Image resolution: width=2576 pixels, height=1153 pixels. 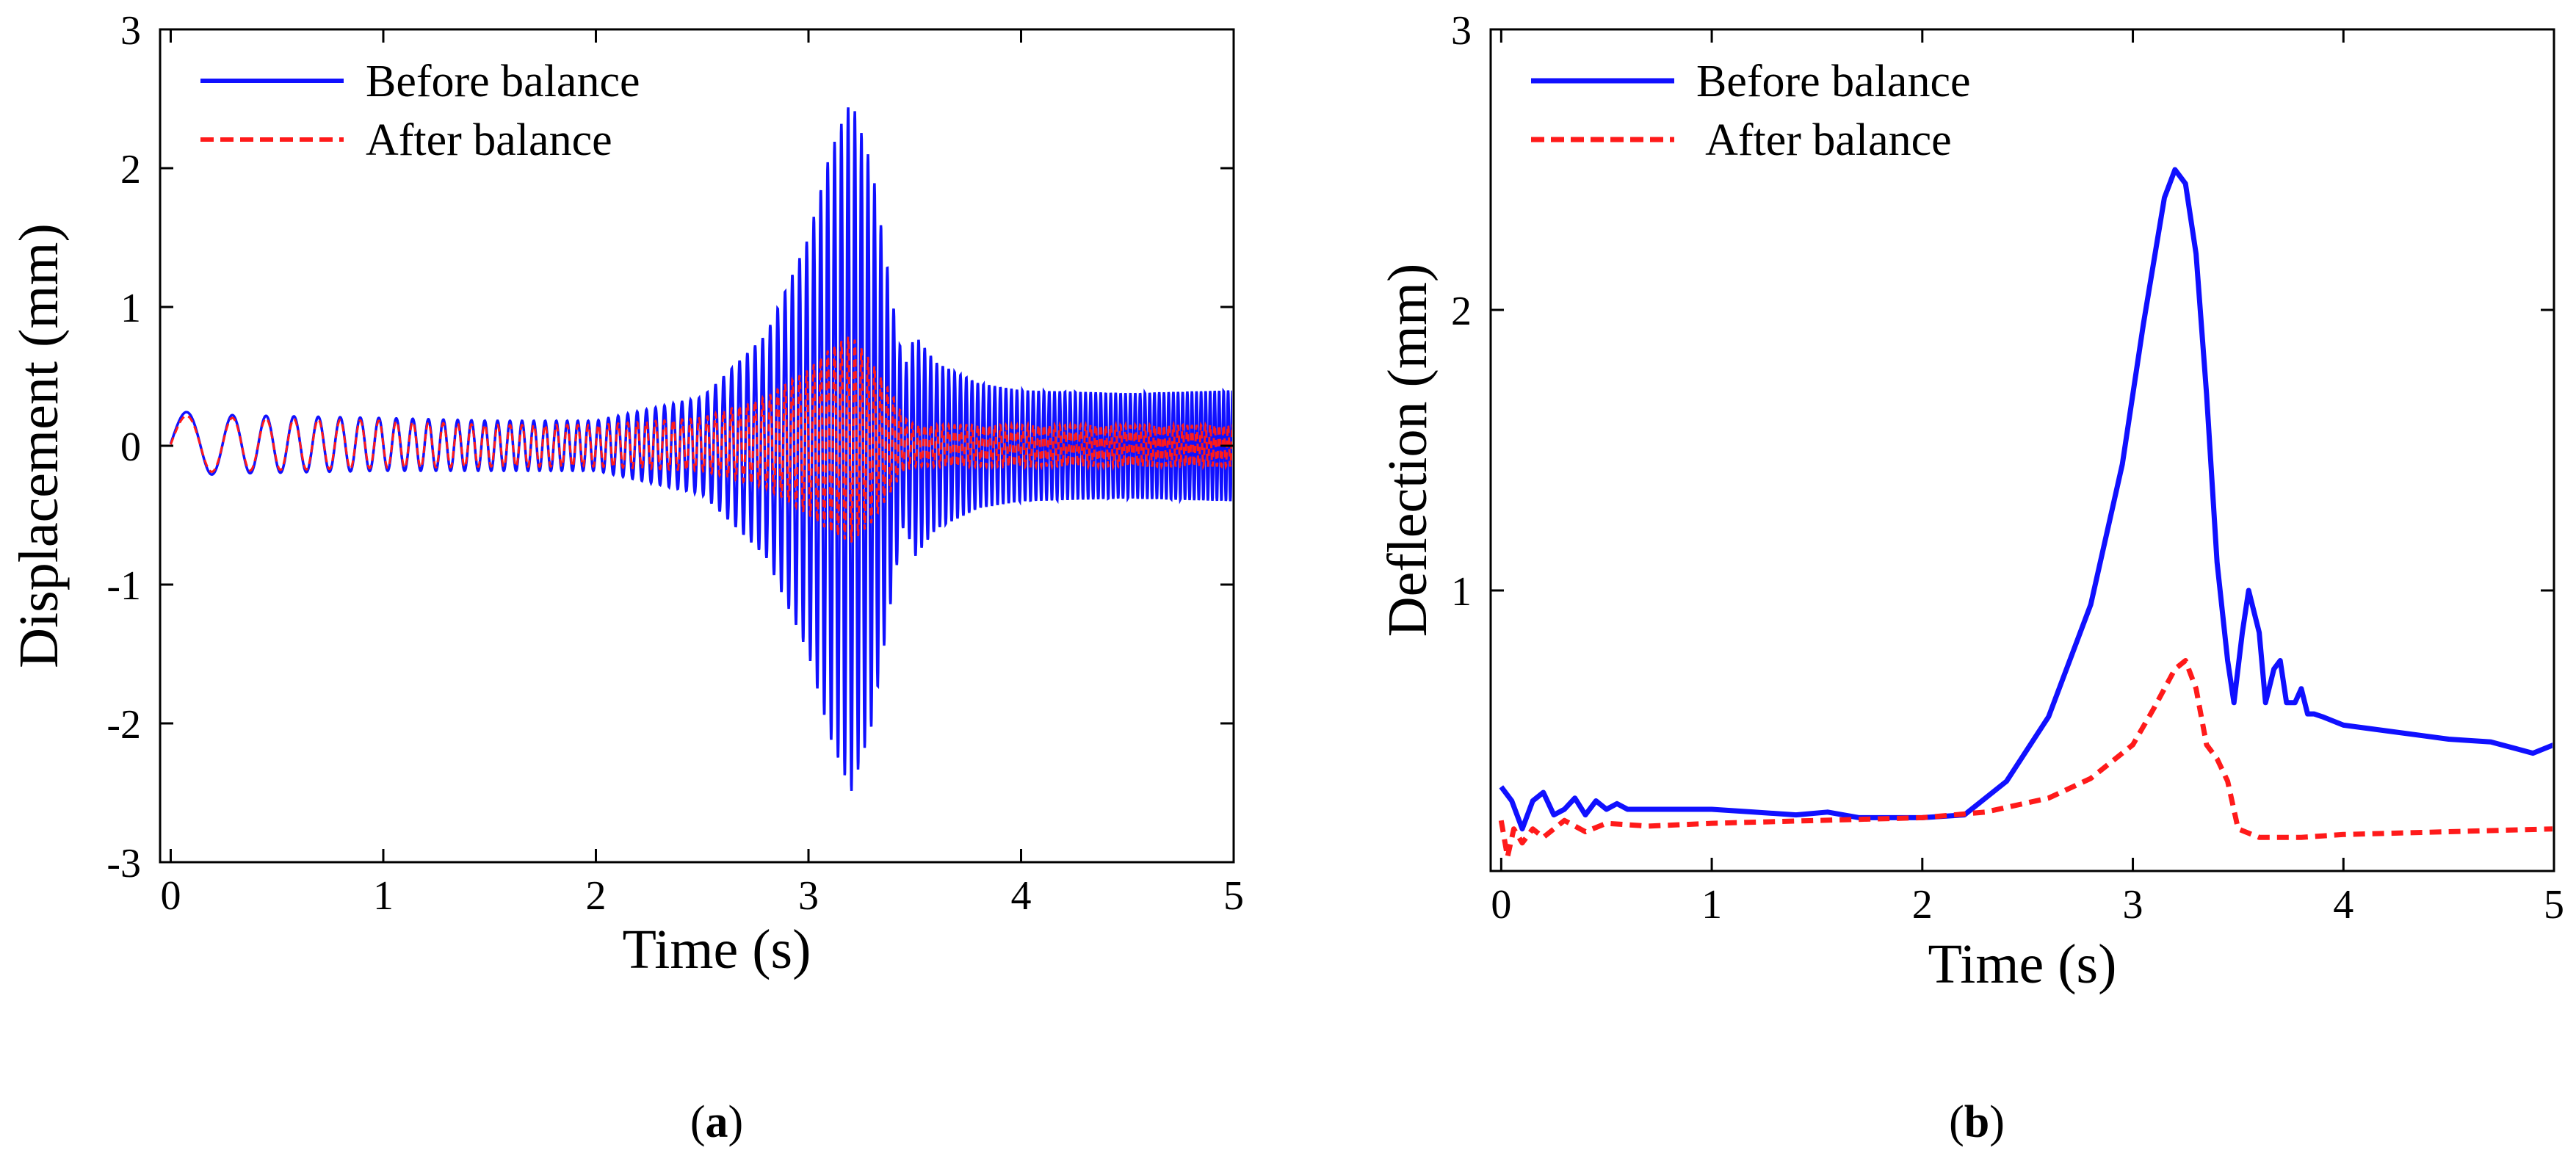 What do you see at coordinates (1750, 111) in the screenshot?
I see `panel-b-legend: Before balance After balance` at bounding box center [1750, 111].